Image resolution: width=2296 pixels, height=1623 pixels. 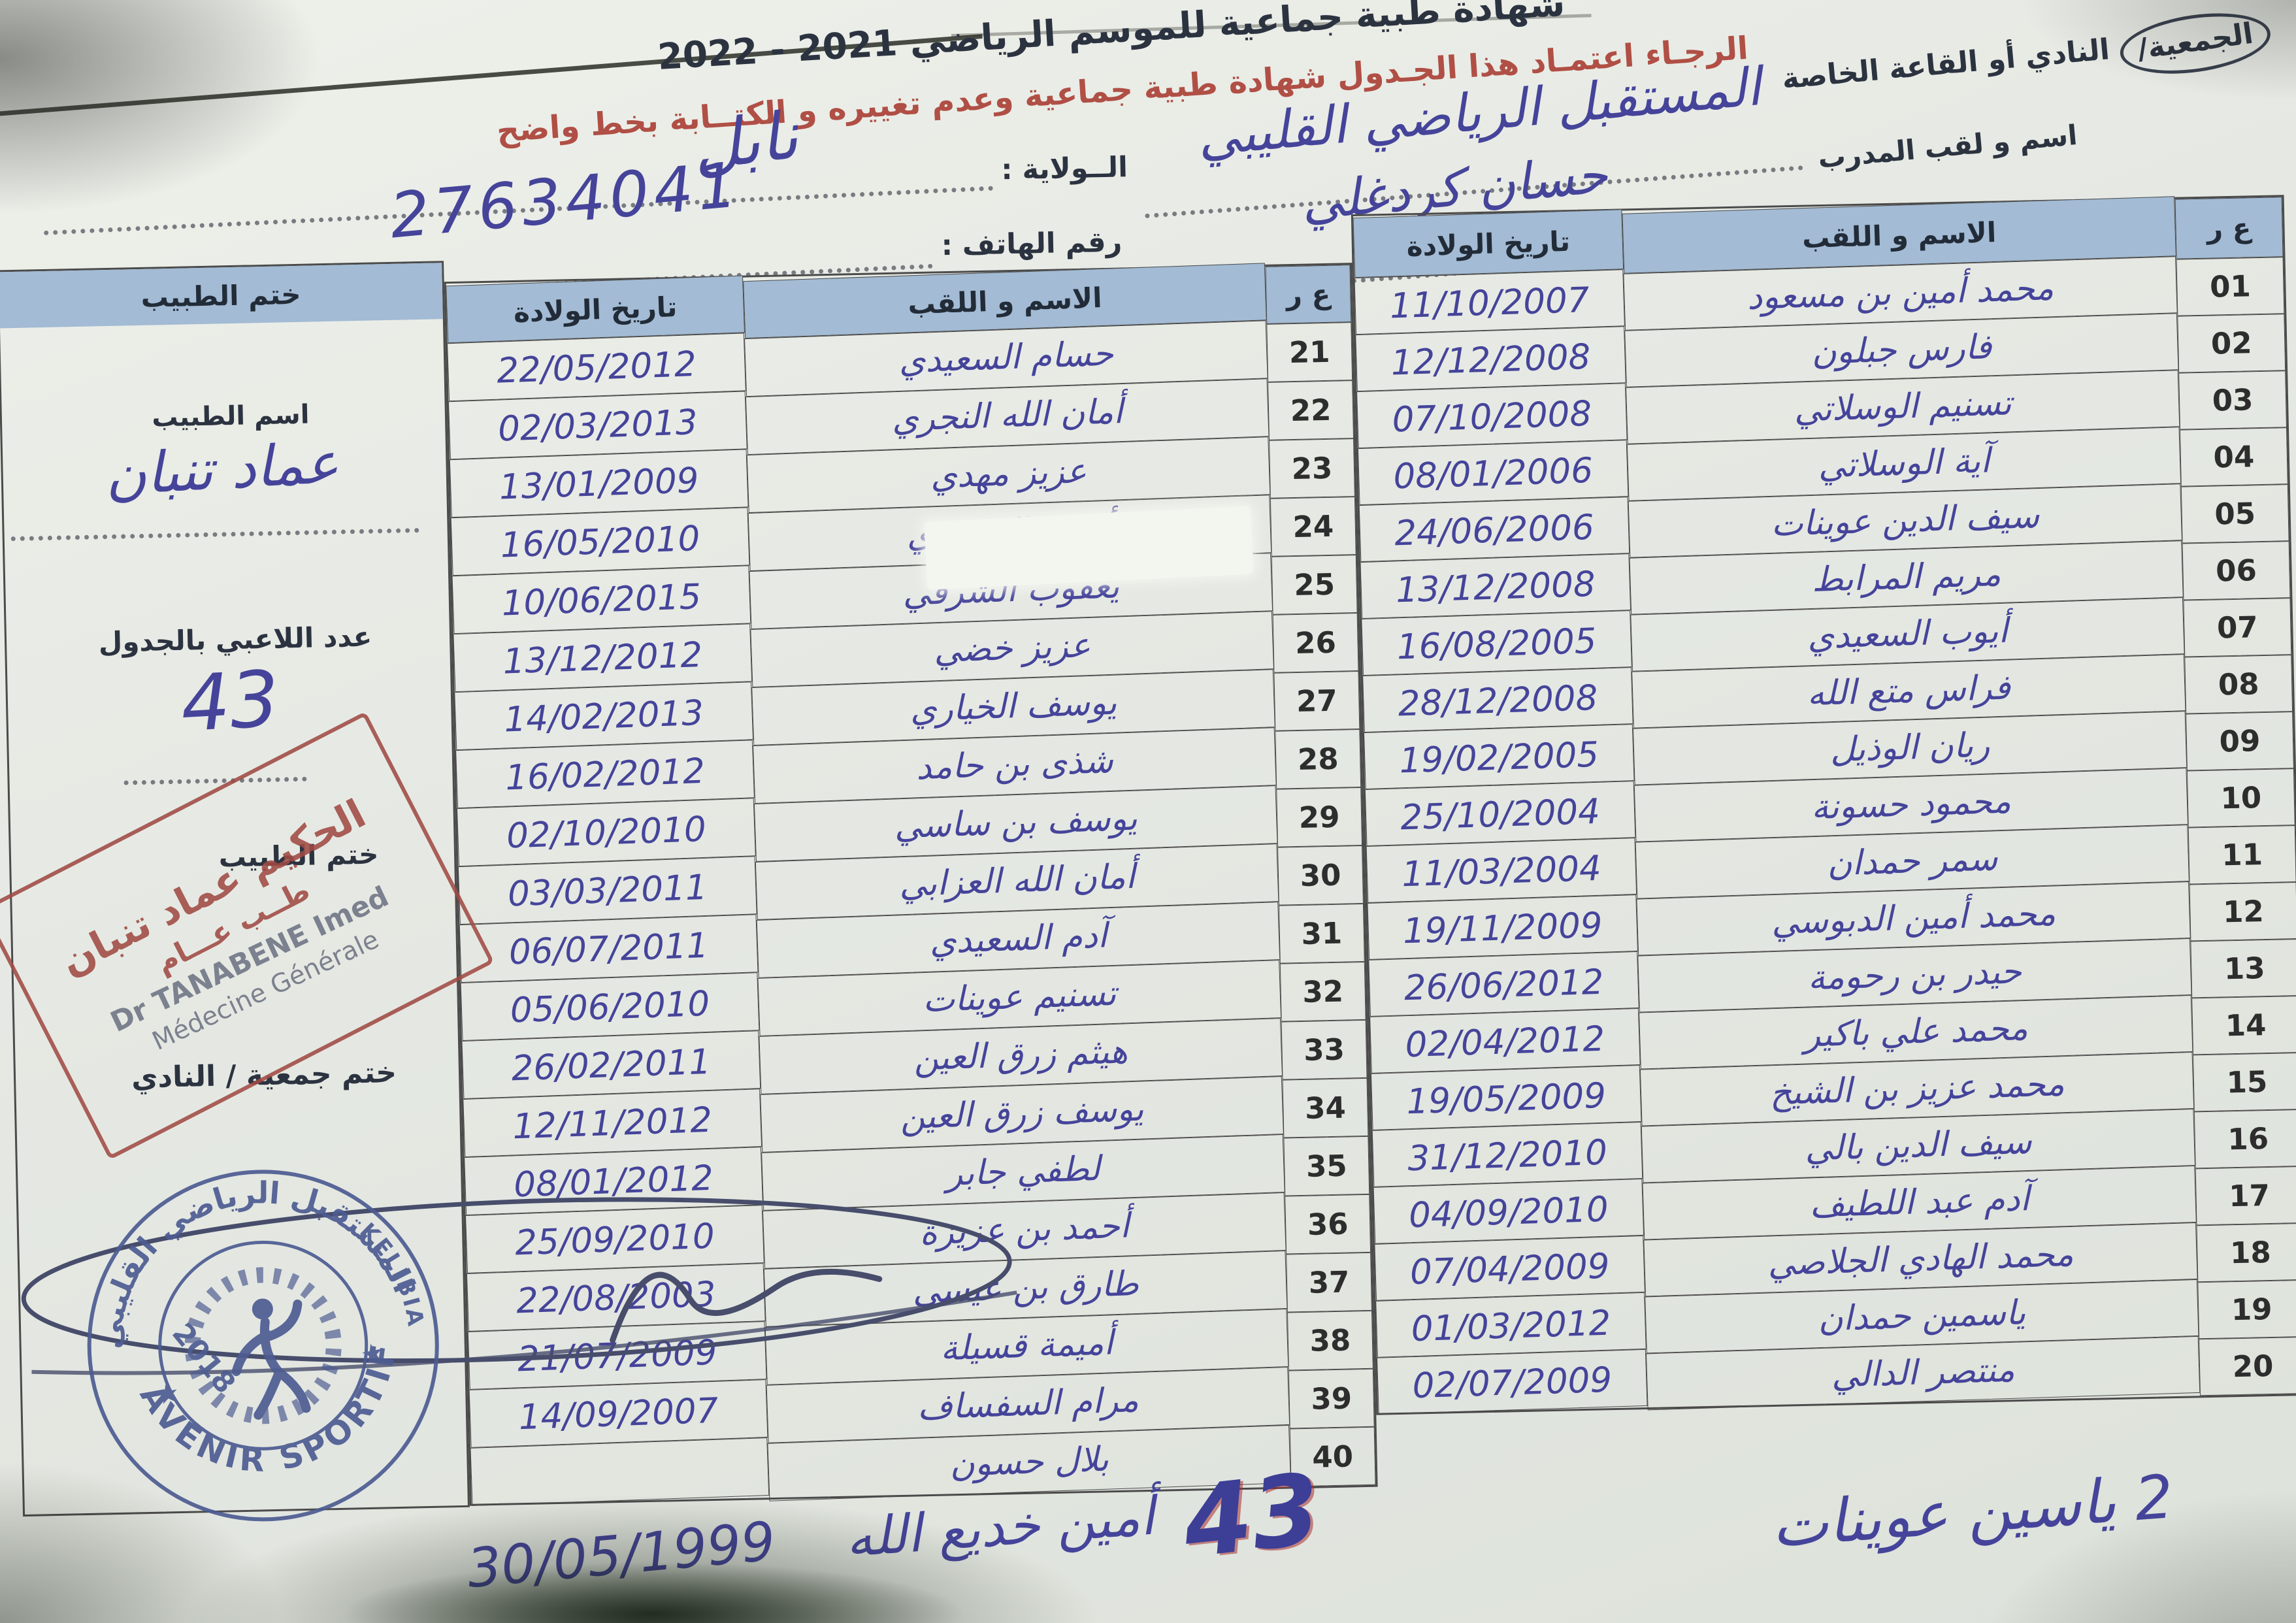 What do you see at coordinates (2244, 1082) in the screenshot?
I see `player-number: 15` at bounding box center [2244, 1082].